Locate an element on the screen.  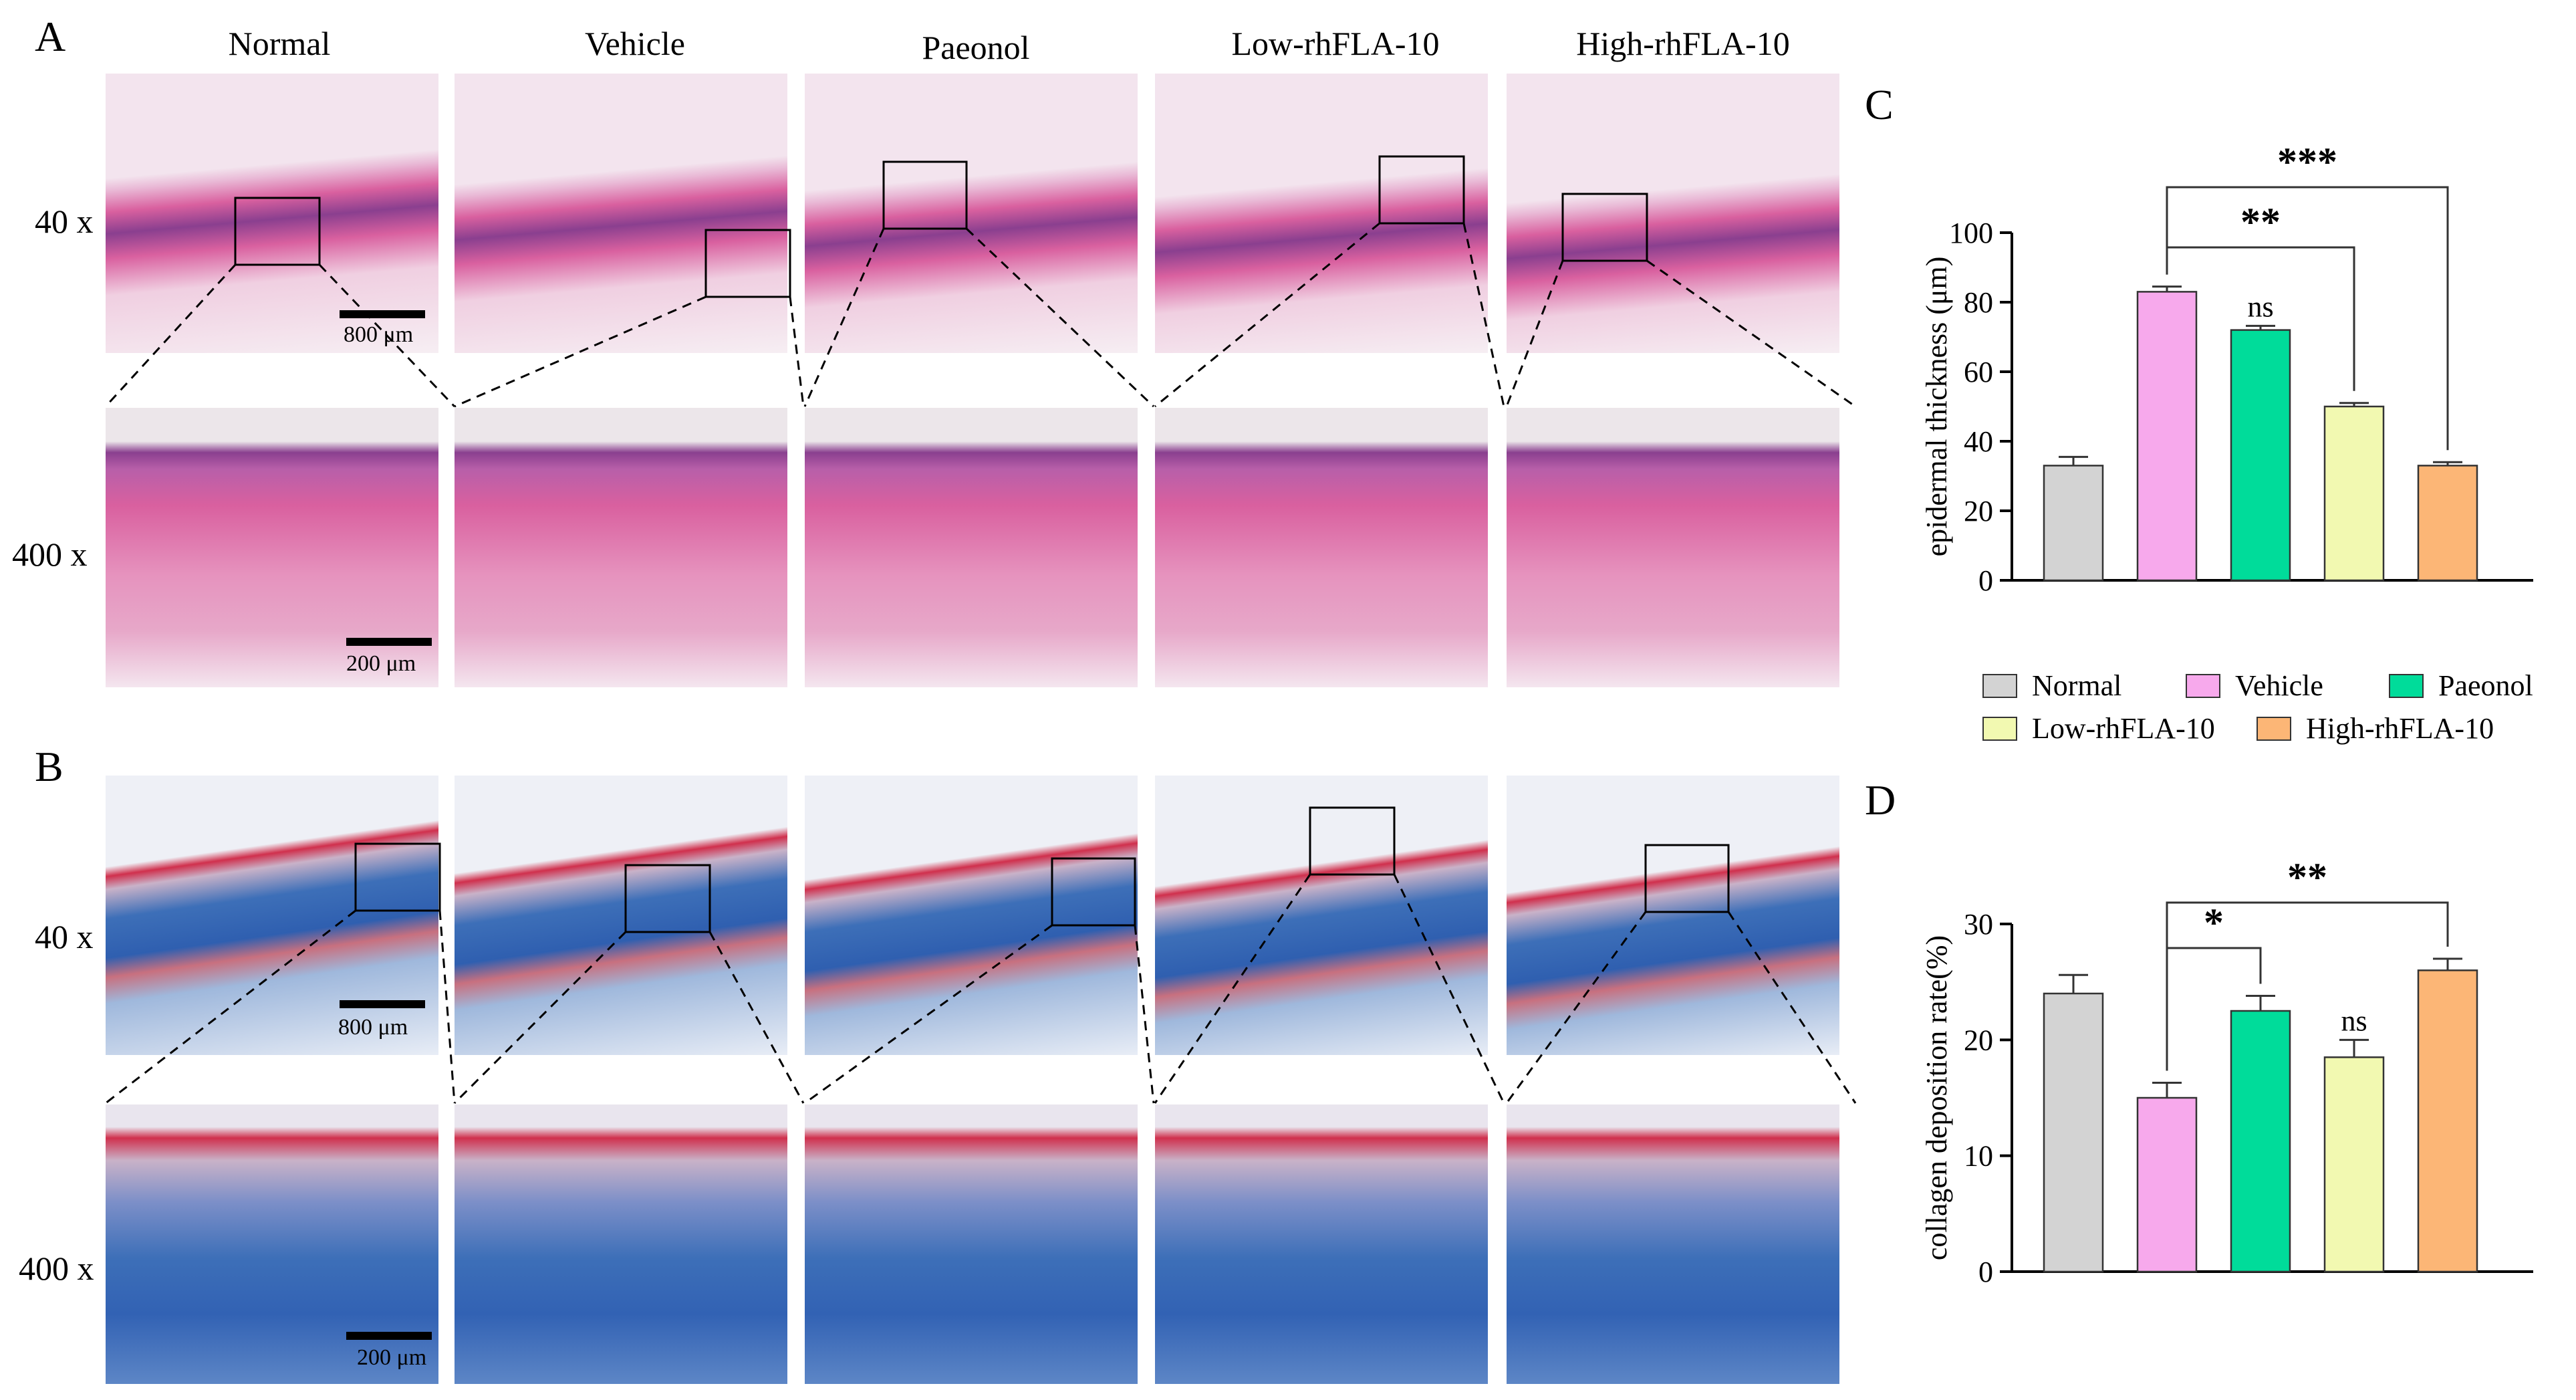
scalebar-b-low-label: 800 μm is located at coordinates (373, 1027).